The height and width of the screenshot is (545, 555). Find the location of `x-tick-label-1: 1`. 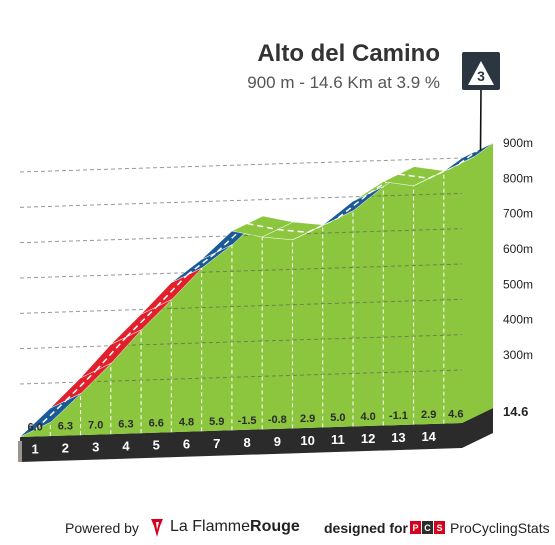

x-tick-label-1: 1 is located at coordinates (35, 449).